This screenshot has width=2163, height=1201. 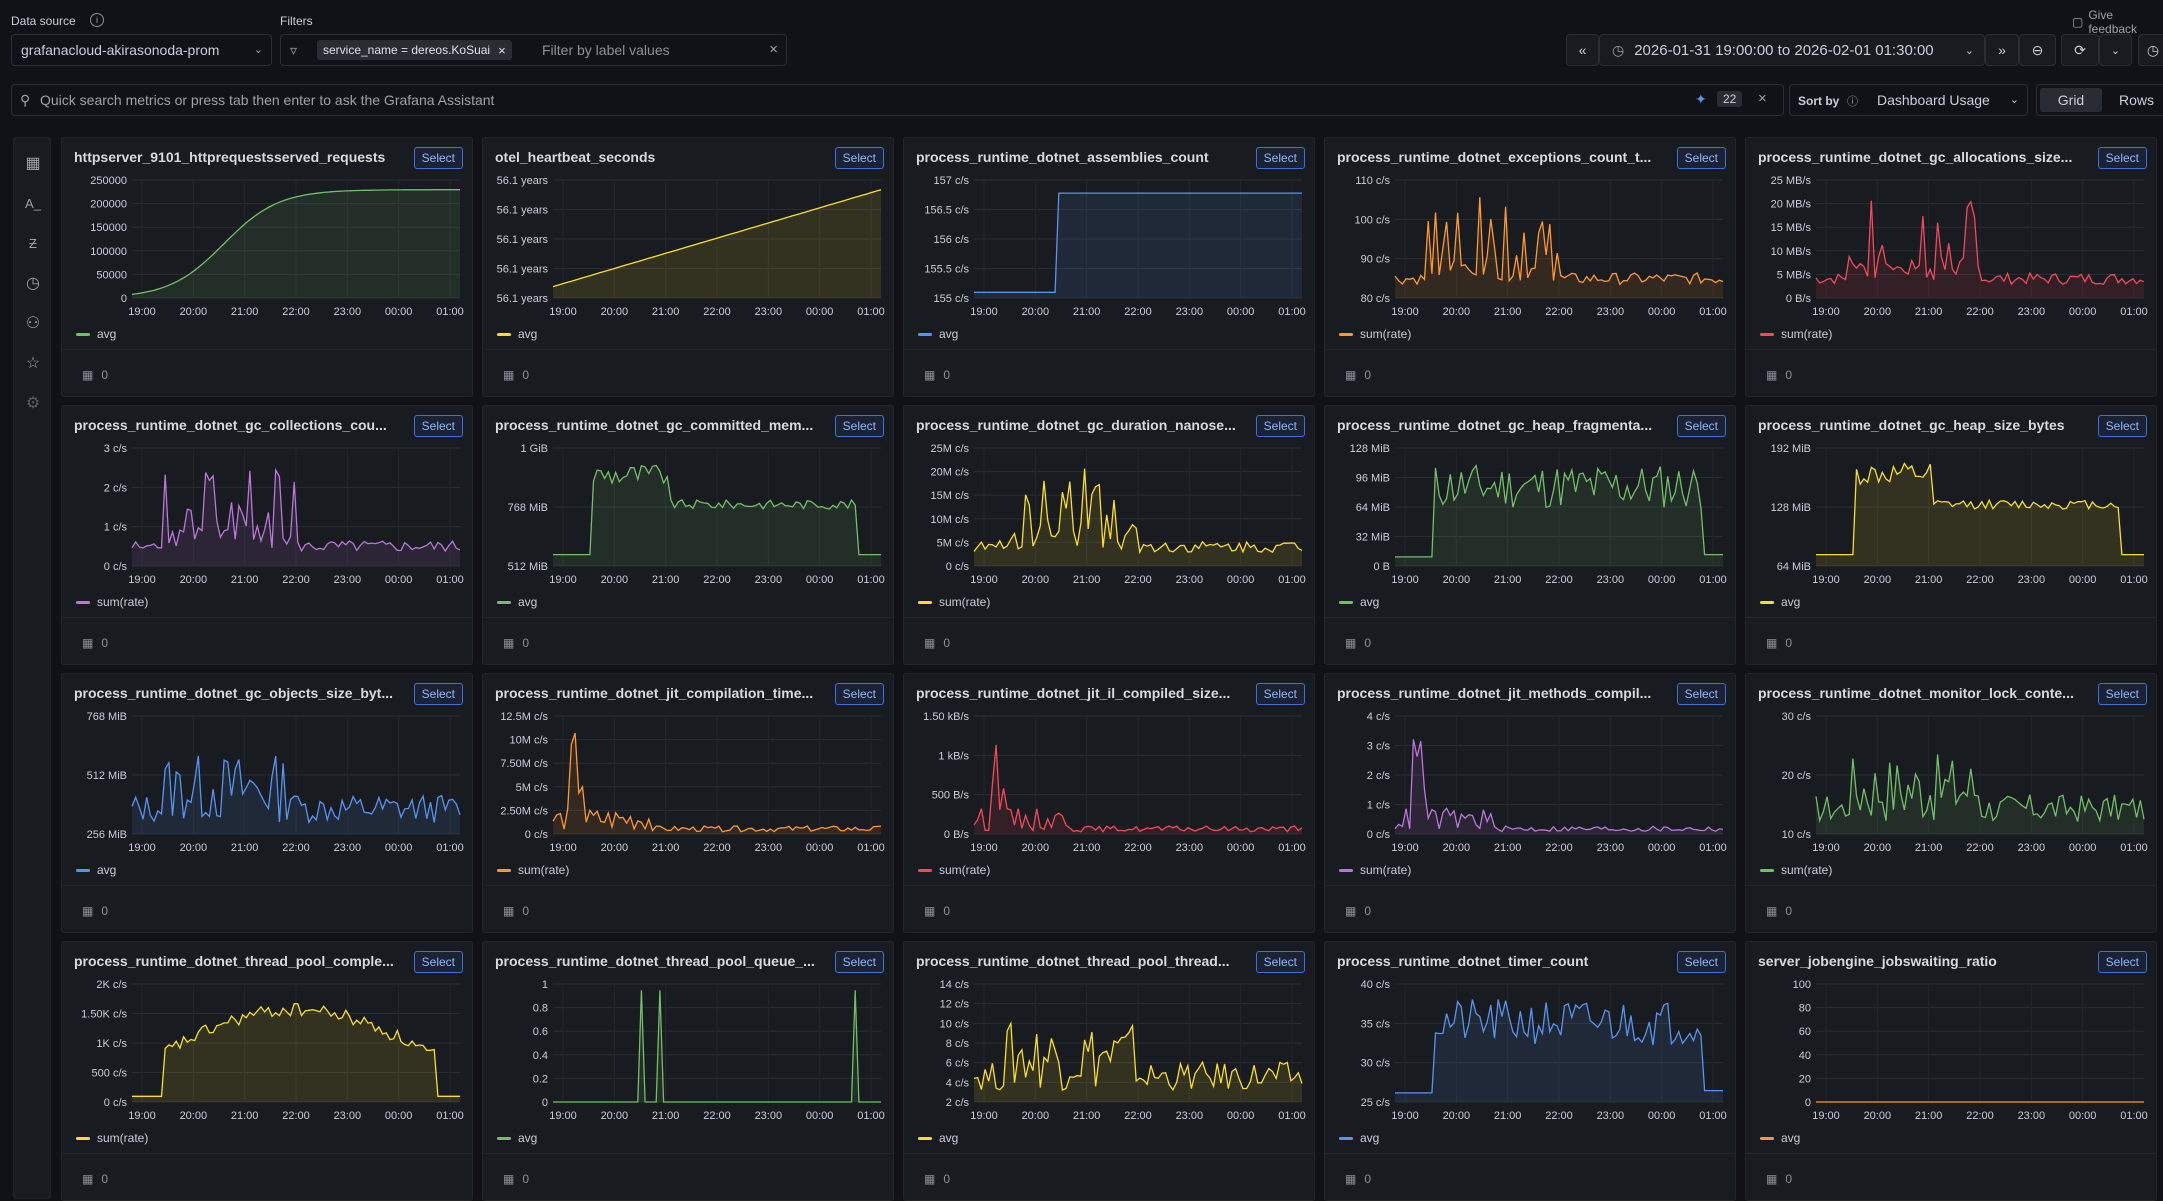 I want to click on sort-icon: Ƶ, so click(x=33, y=243).